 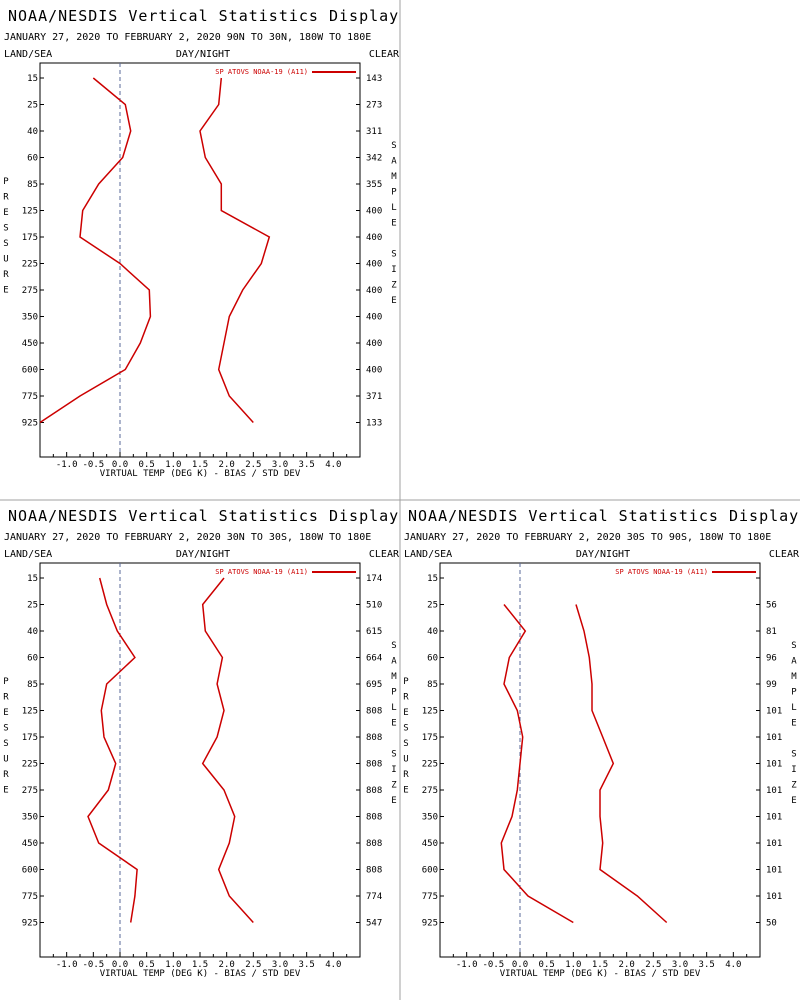 I want to click on pressure-level-label: 275, so click(x=30, y=291).